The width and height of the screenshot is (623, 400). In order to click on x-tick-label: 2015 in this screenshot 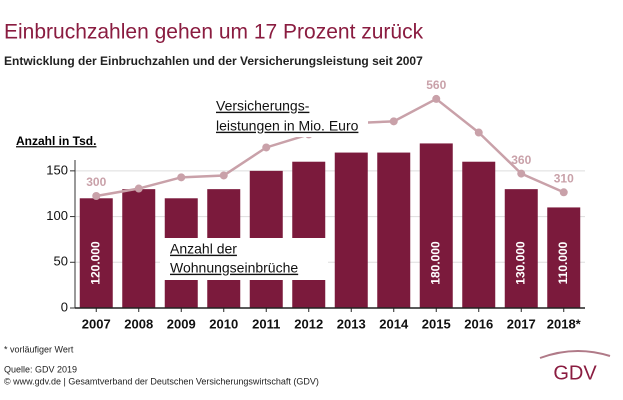, I will do `click(436, 323)`.